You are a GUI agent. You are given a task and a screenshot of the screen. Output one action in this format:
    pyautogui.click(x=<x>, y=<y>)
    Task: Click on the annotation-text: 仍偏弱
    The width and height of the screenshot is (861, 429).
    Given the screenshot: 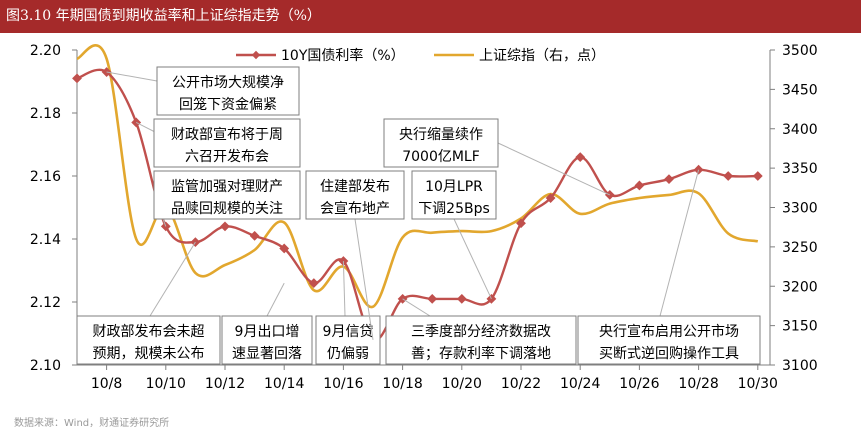 What is the action you would take?
    pyautogui.click(x=348, y=354)
    